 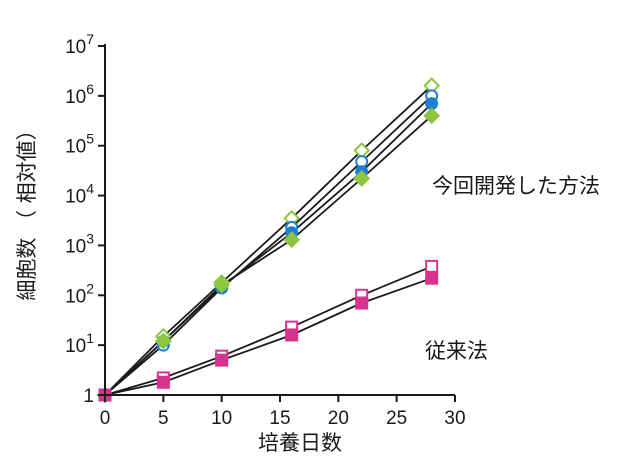 I want to click on y-tick-label: 10⁶, so click(x=79, y=94).